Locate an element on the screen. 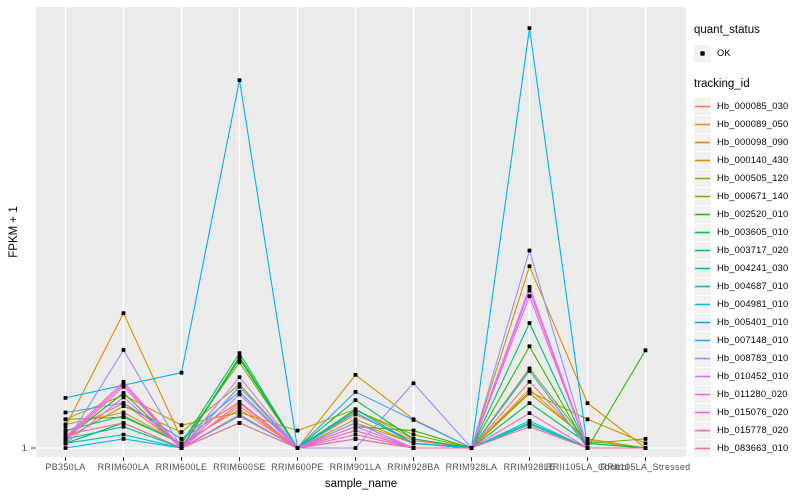 The image size is (800, 500). legend-label: OK is located at coordinates (724, 53).